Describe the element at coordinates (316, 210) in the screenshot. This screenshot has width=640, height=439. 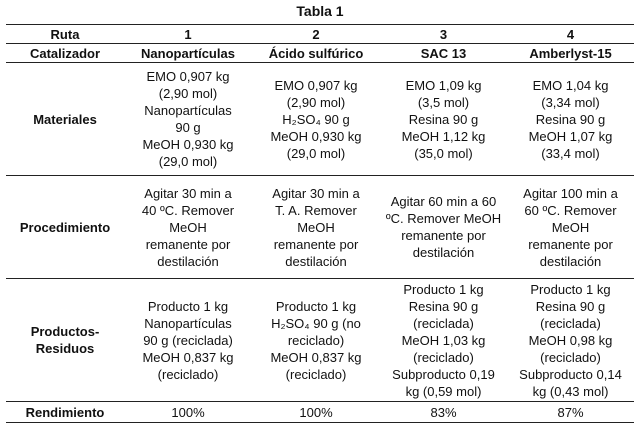
I see `cell-line: T. A. Remover` at that location.